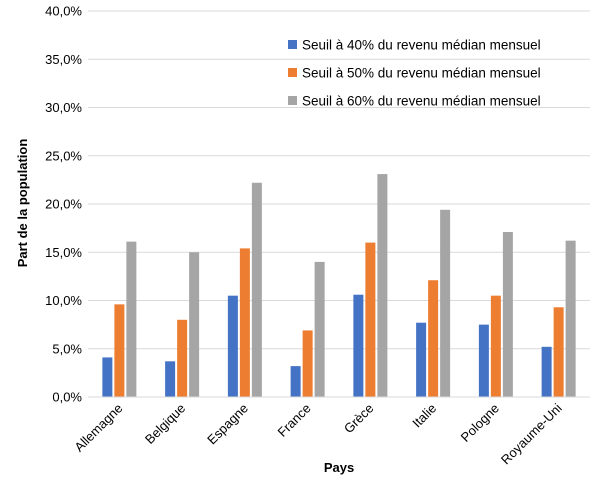 Image resolution: width=596 pixels, height=488 pixels. Describe the element at coordinates (22, 203) in the screenshot. I see `y-axis-title: Part de la population` at that location.